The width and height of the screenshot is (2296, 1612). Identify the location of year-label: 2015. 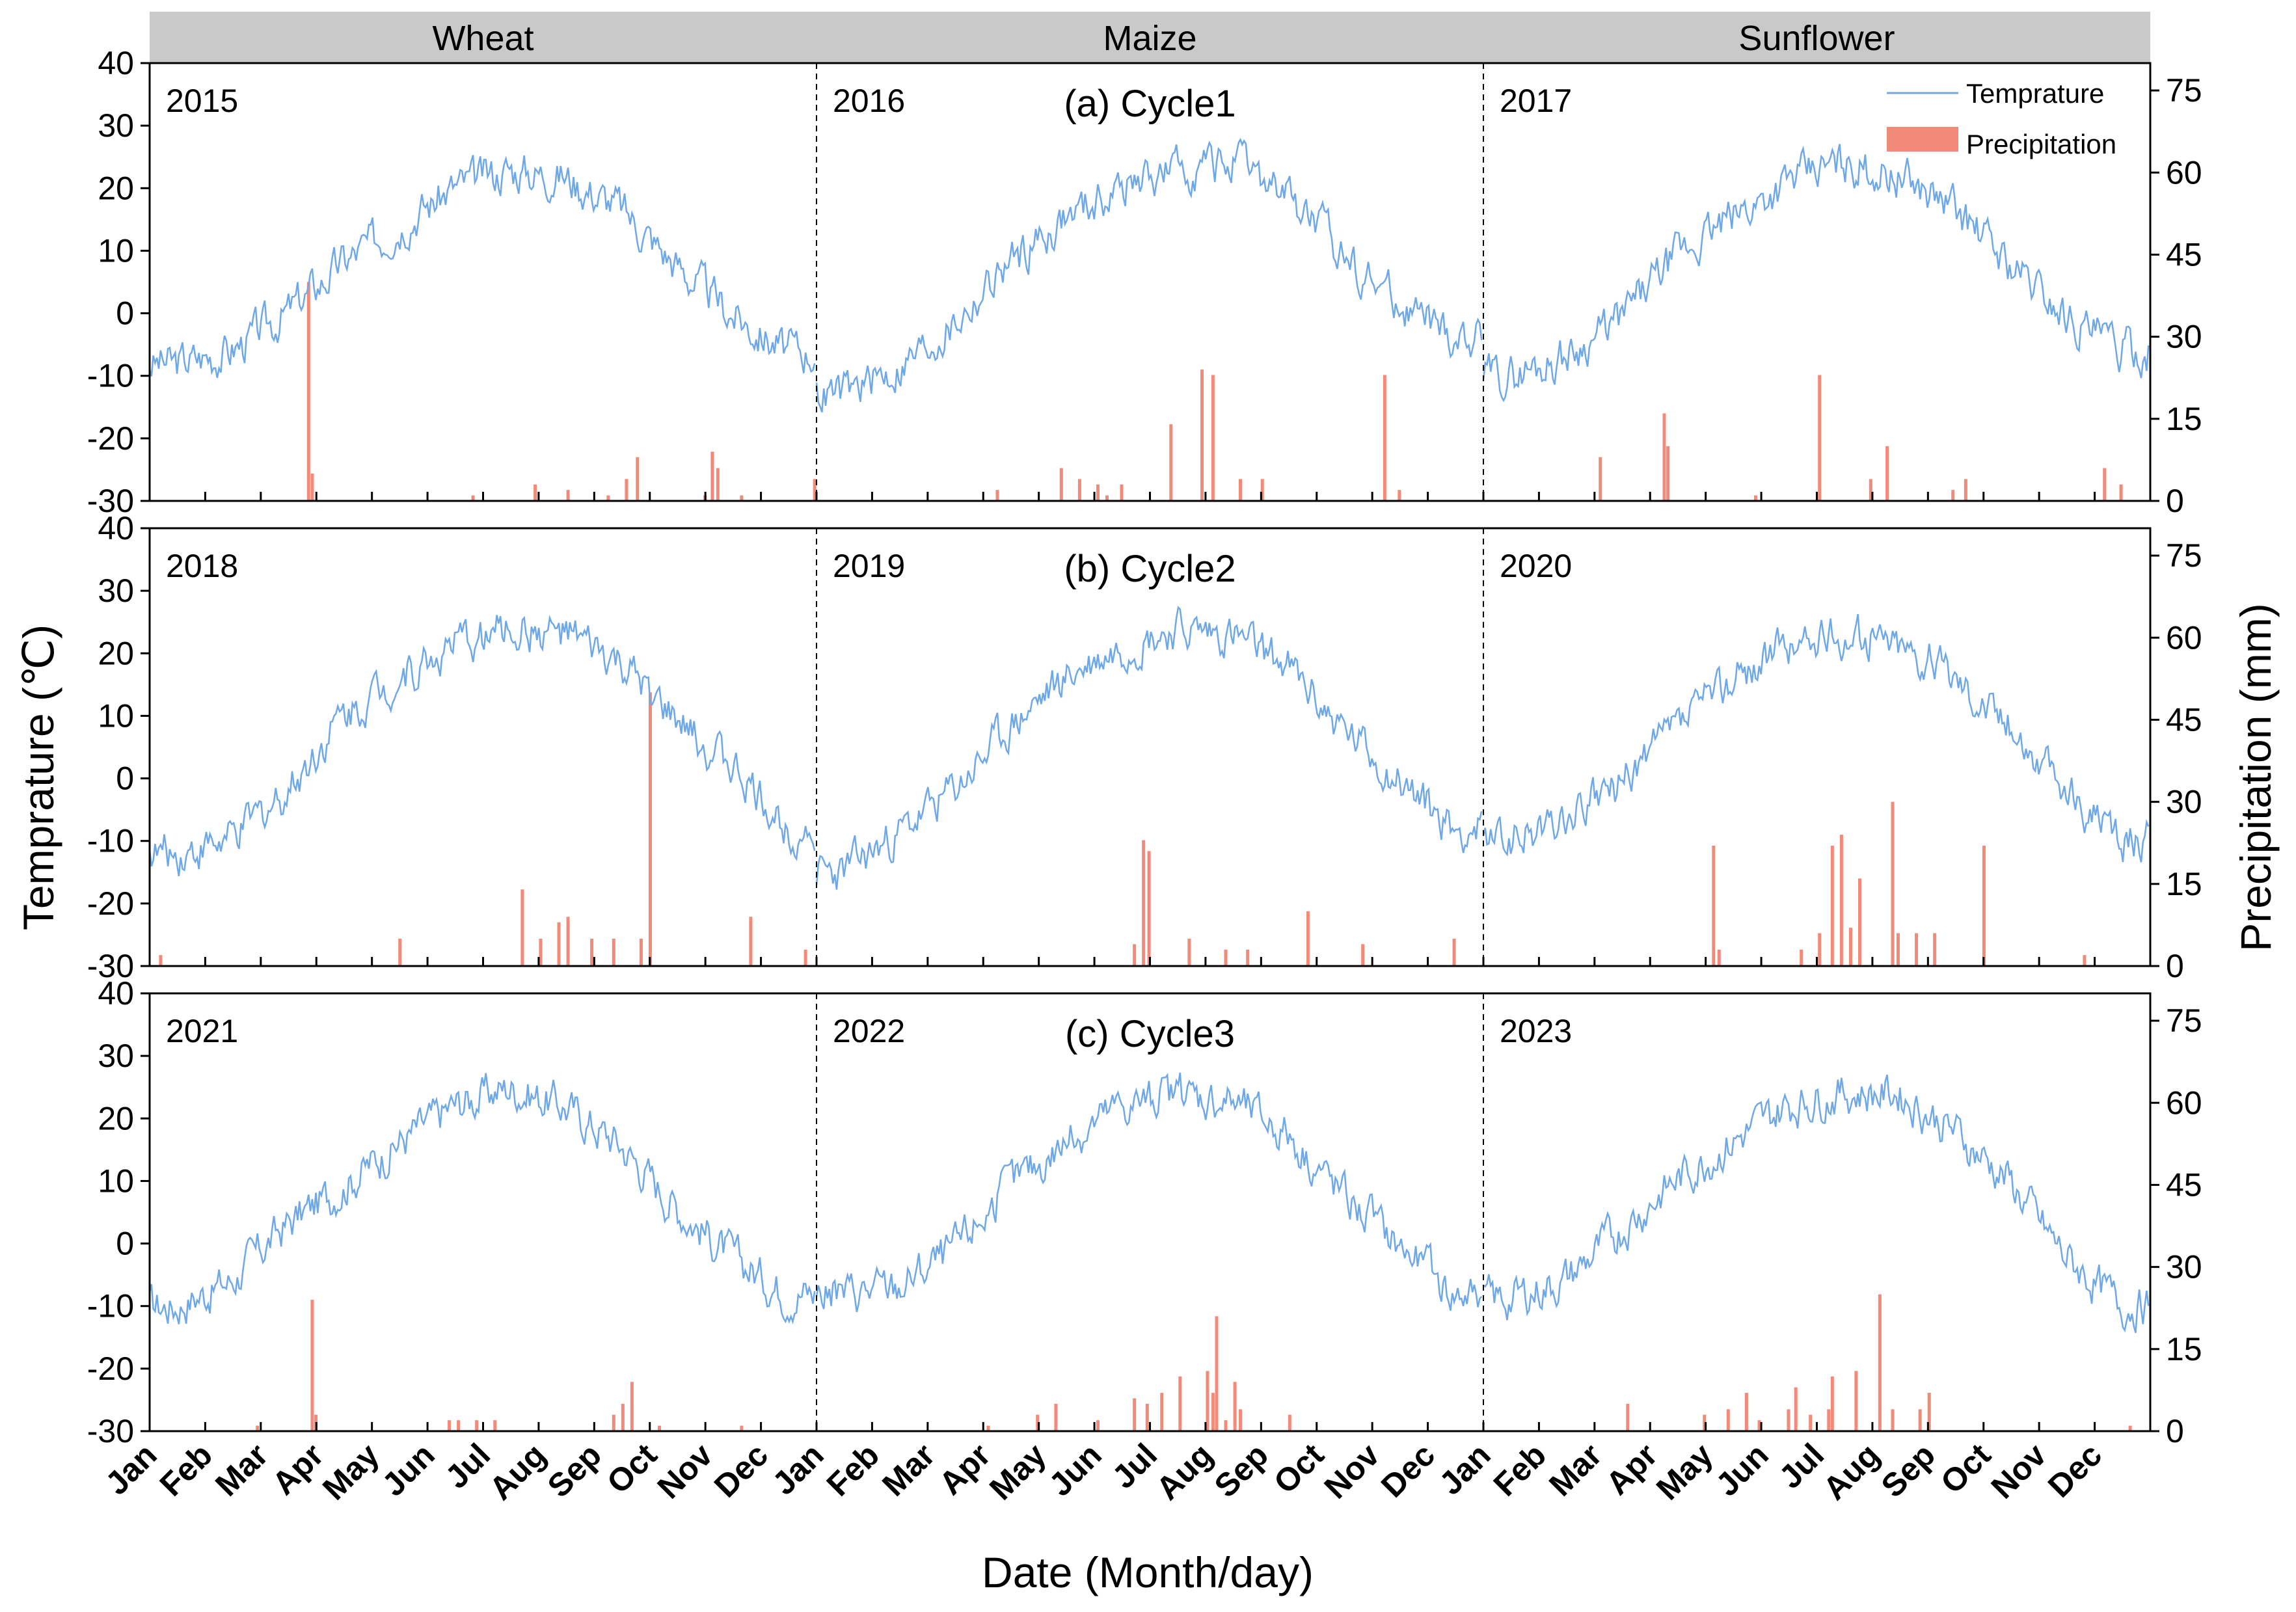
(202, 101).